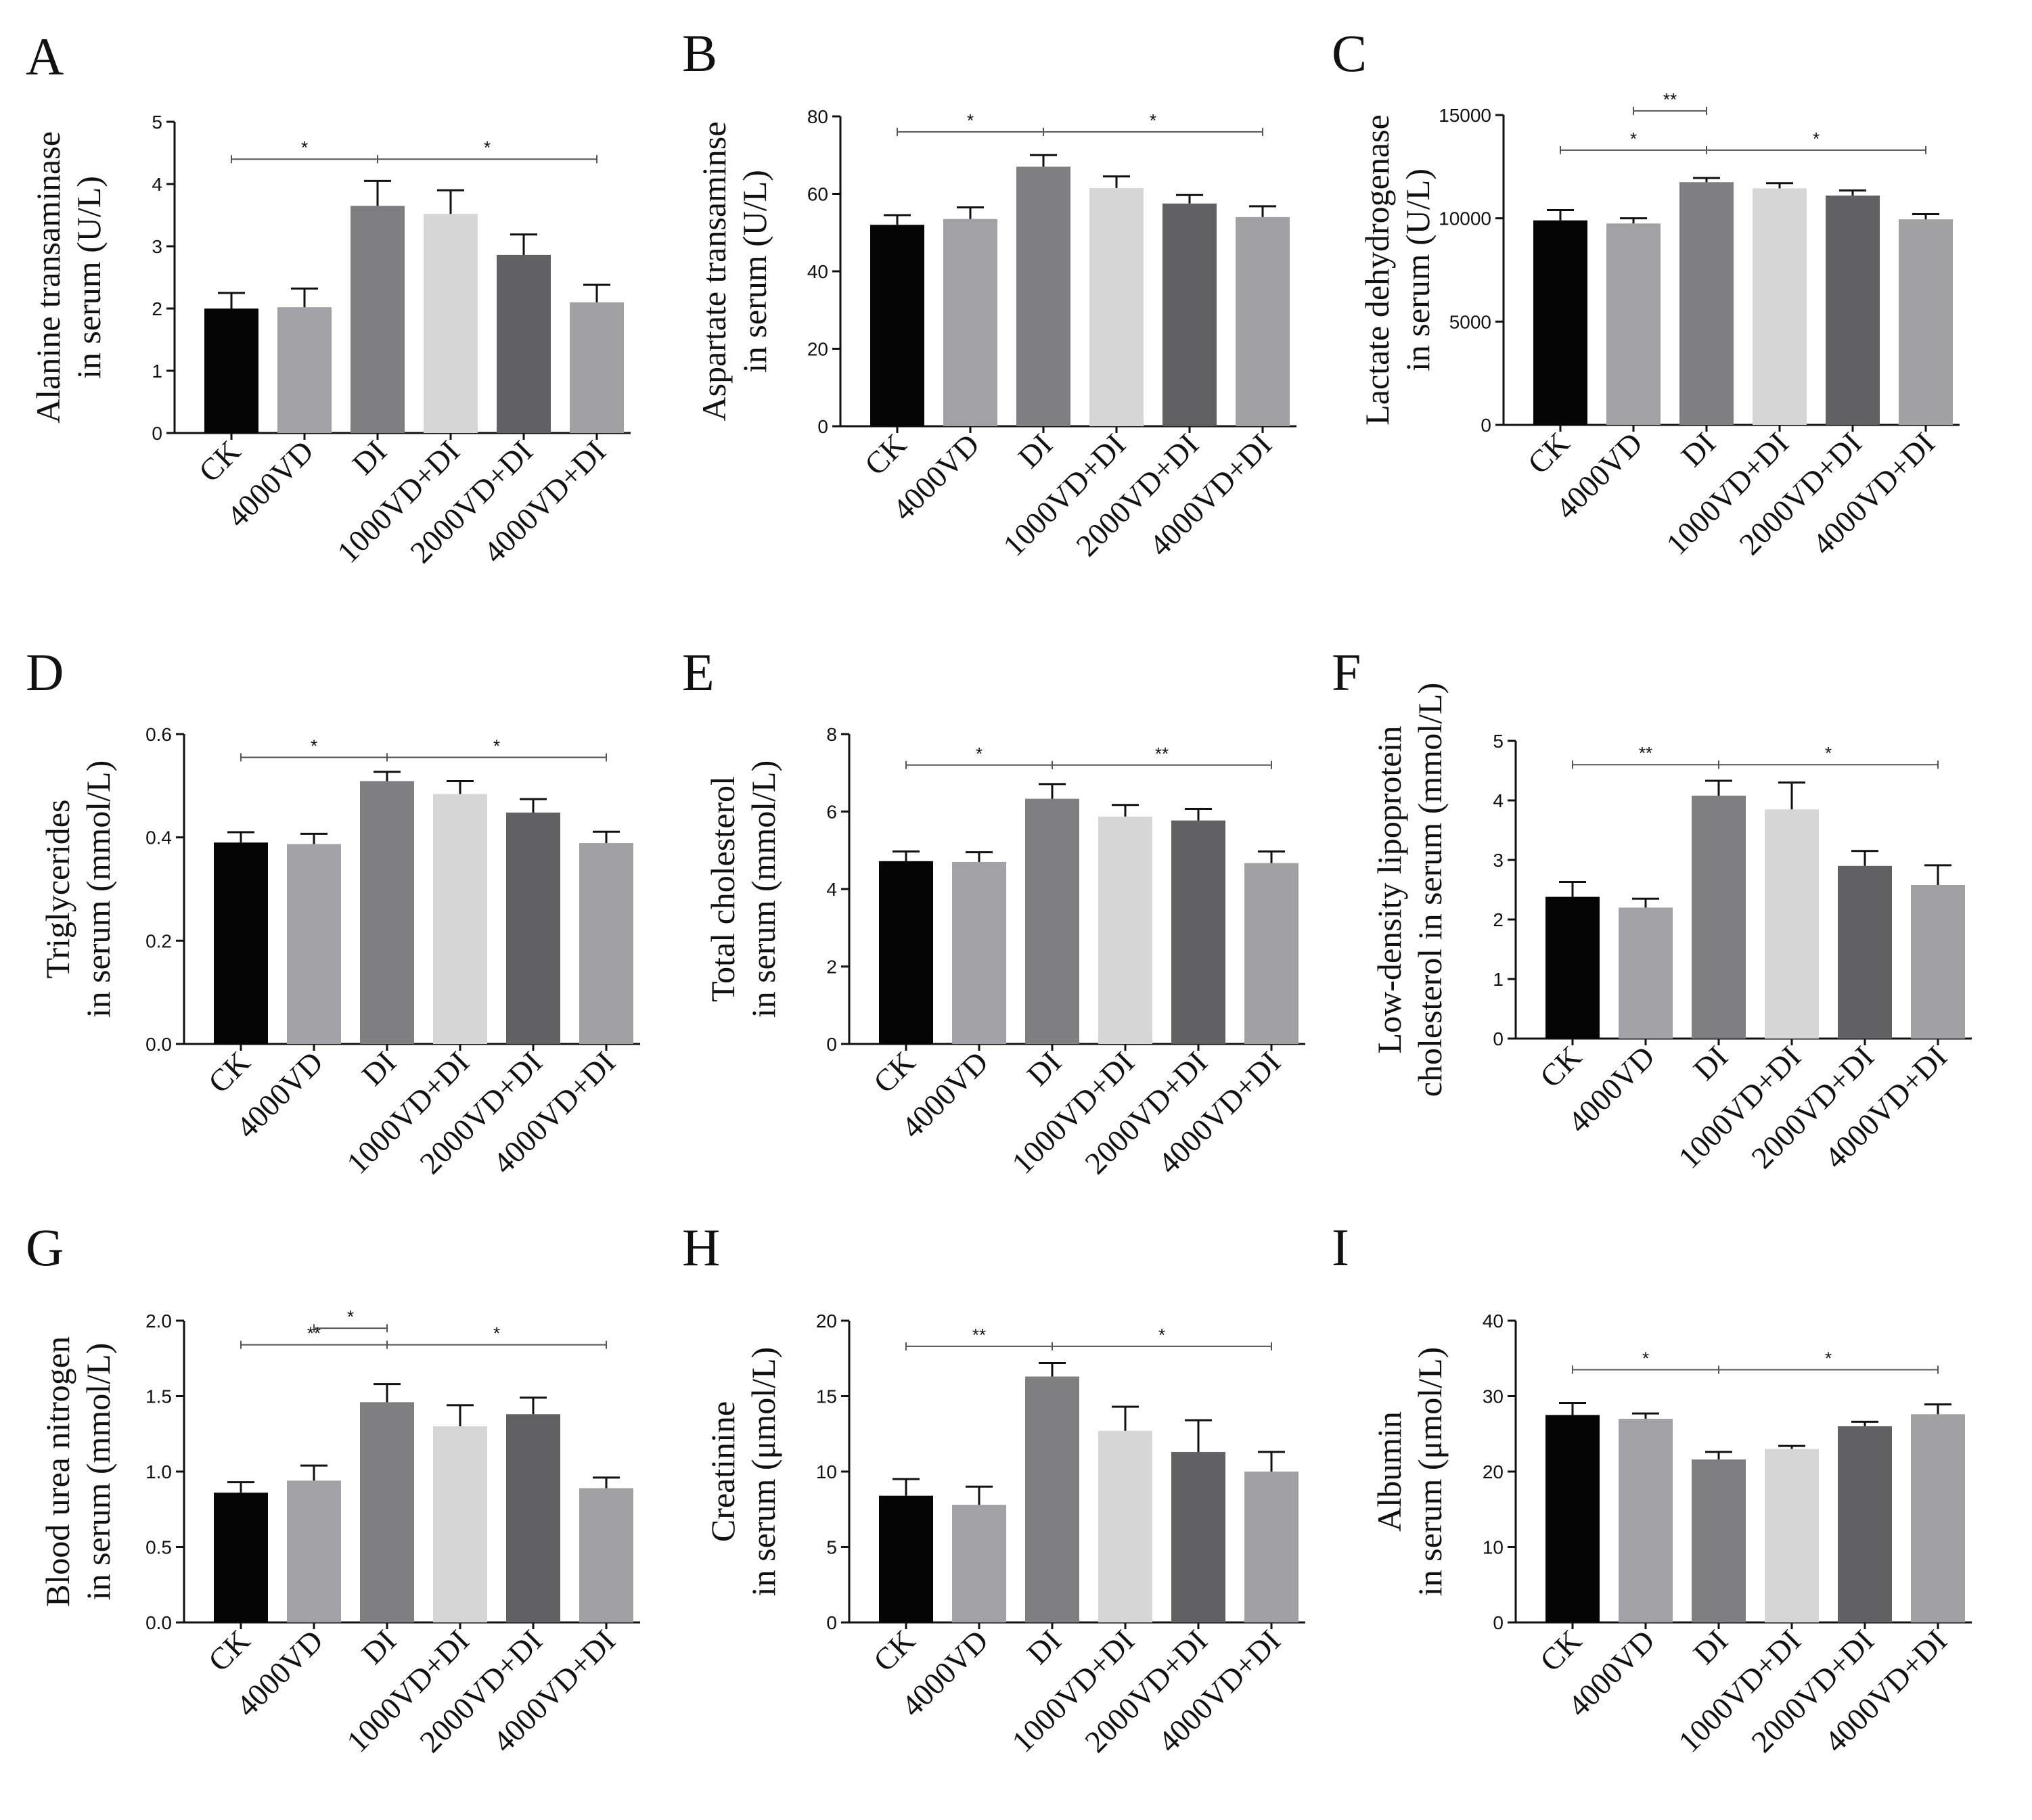 The height and width of the screenshot is (1820, 2032). Describe the element at coordinates (45, 56) in the screenshot. I see `panel-letter-a: A` at that location.